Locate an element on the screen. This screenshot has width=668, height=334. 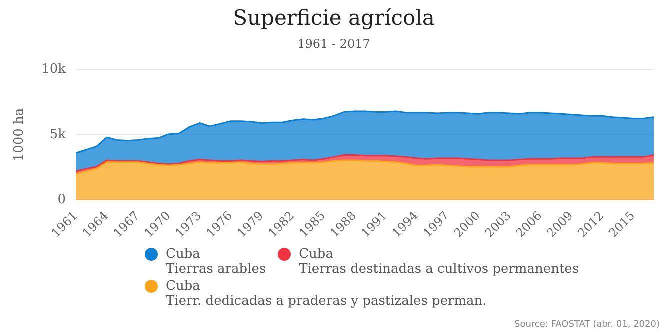
chart-subtitle: 1961 - 2017 is located at coordinates (334, 44).